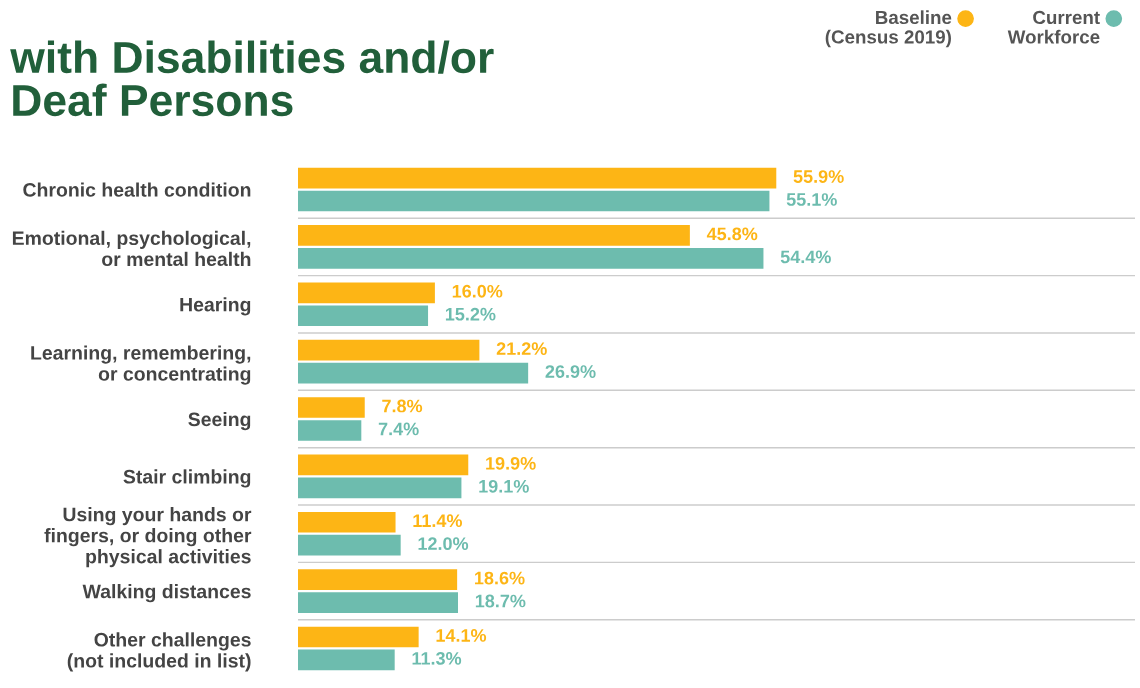 This screenshot has height=688, width=1140. I want to click on data-label: 18.7%, so click(500, 601).